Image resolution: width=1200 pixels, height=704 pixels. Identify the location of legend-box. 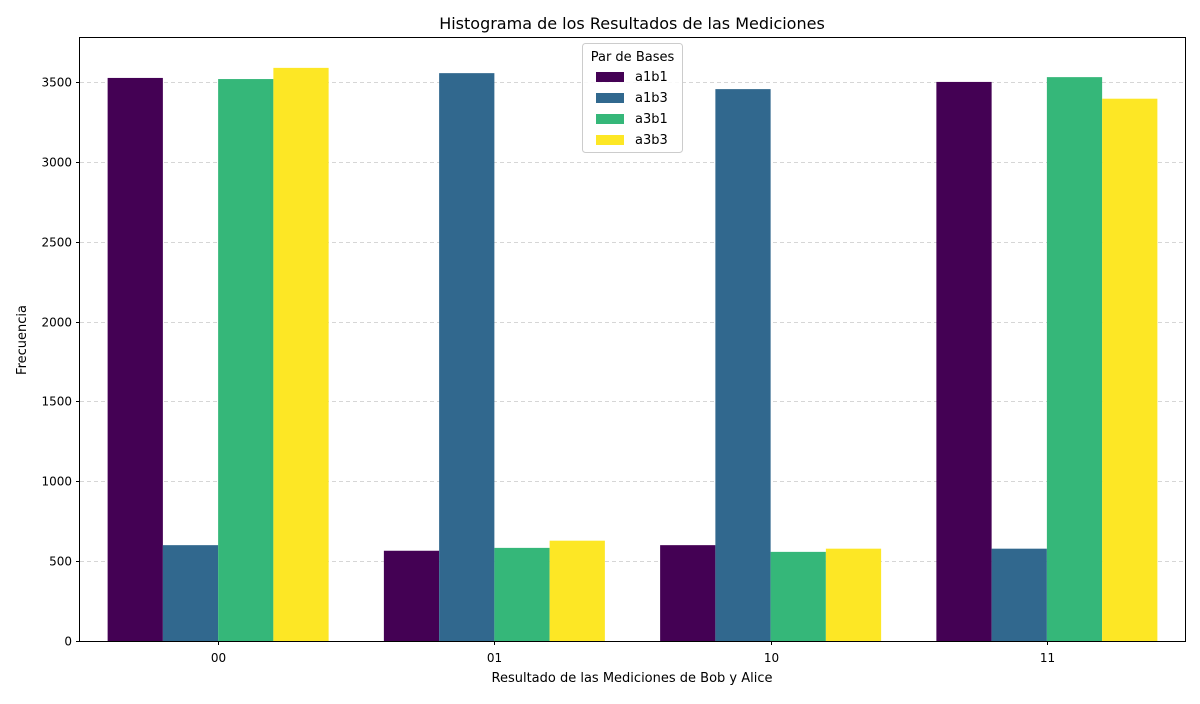
(632, 98).